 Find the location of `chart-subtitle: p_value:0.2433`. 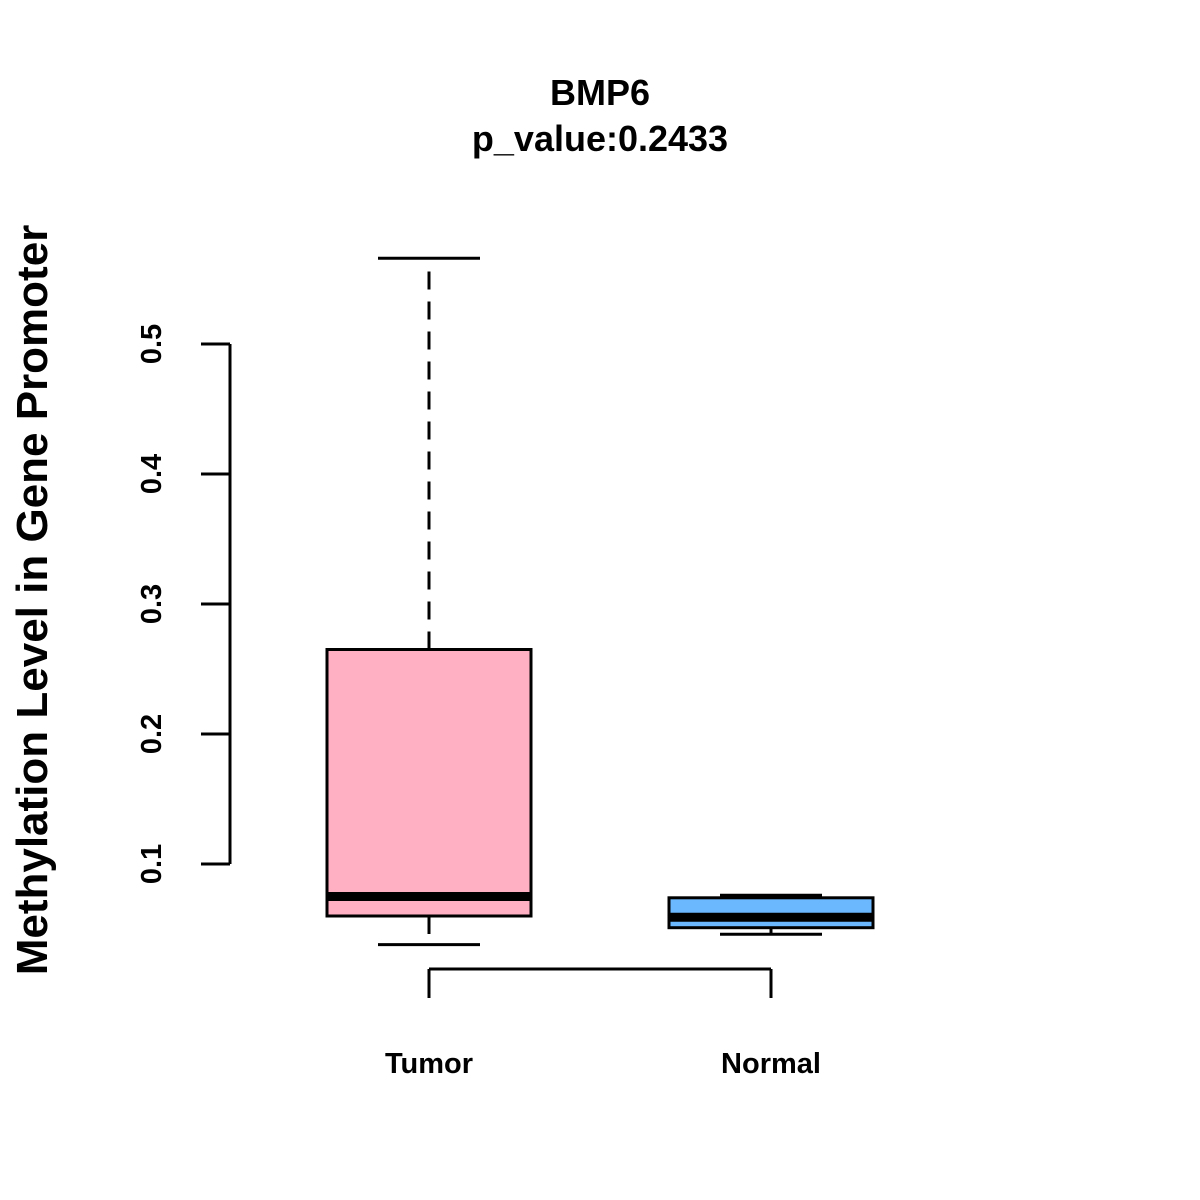

chart-subtitle: p_value:0.2433 is located at coordinates (600, 138).